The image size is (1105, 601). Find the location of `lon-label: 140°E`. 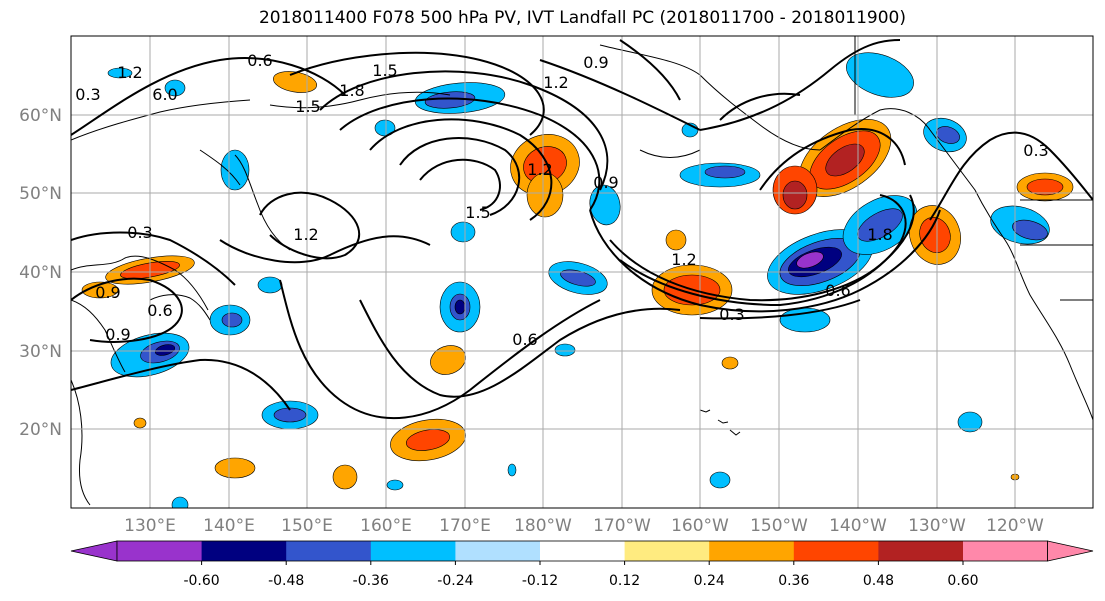

lon-label: 140°E is located at coordinates (229, 526).